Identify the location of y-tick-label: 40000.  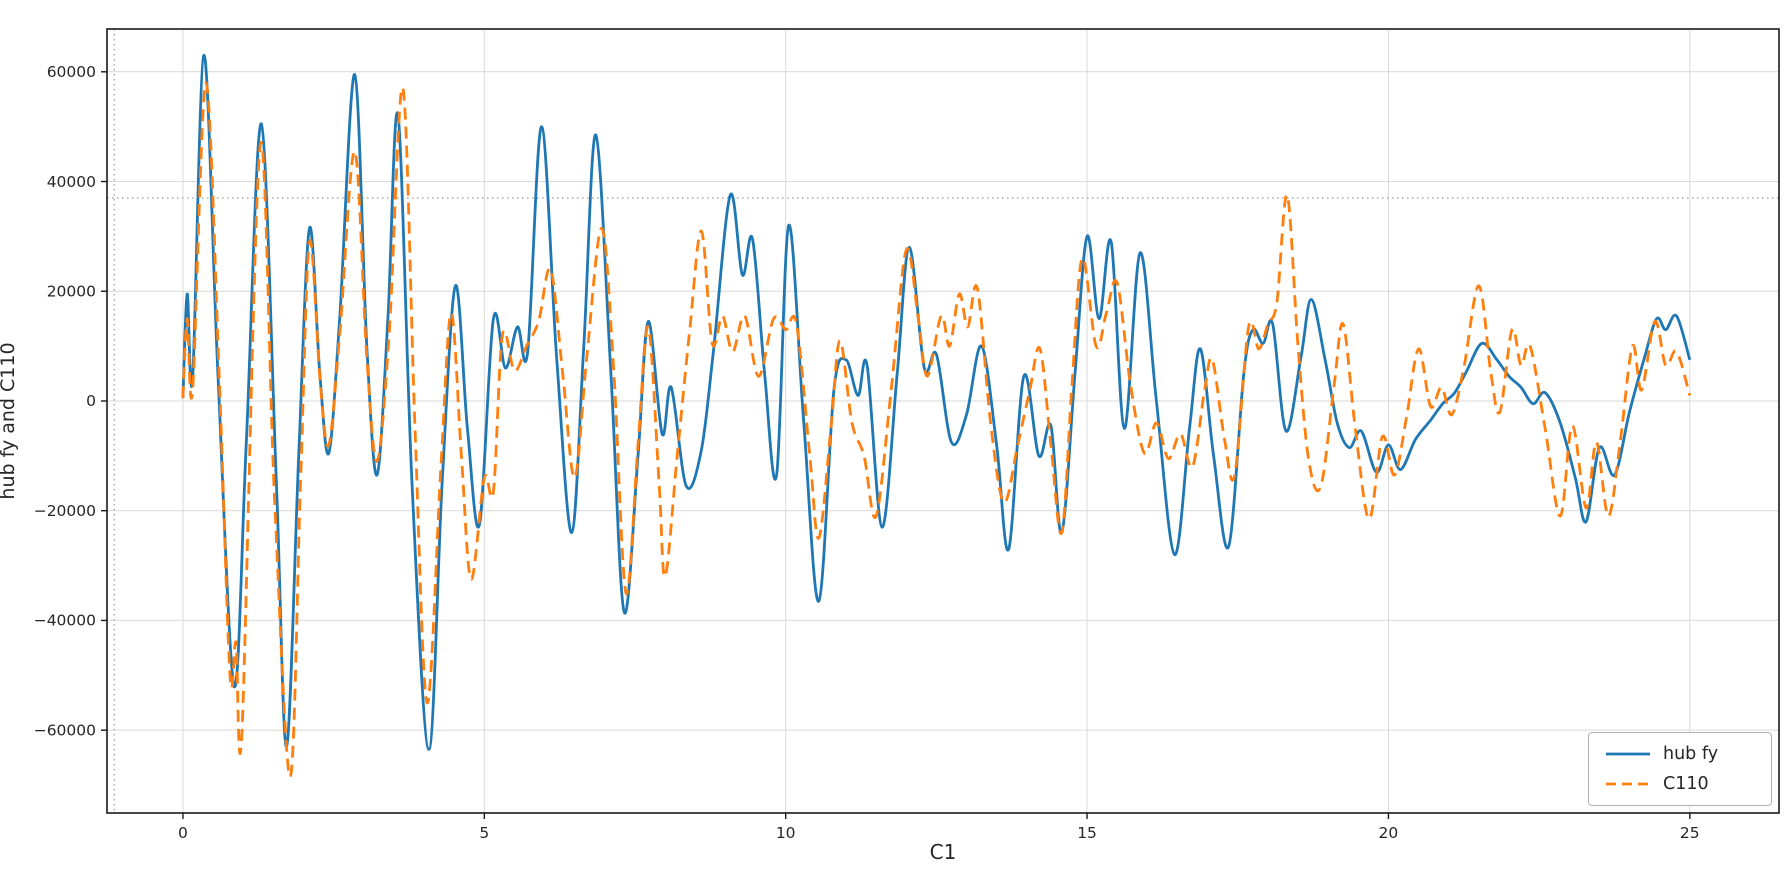
(71, 182).